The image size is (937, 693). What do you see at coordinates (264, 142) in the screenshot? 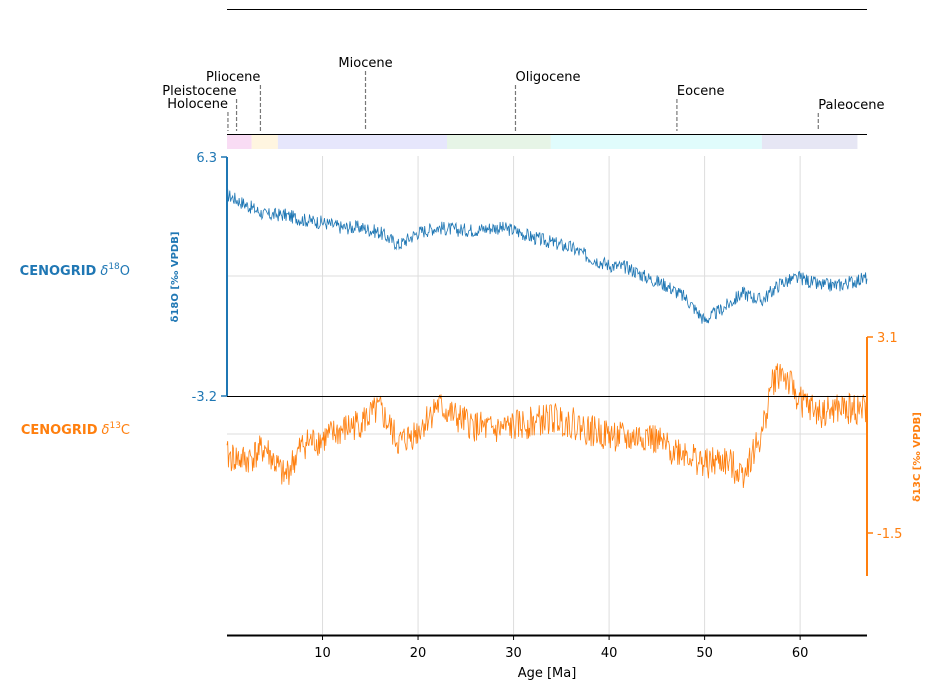
I see `epoch-band-pliocene` at bounding box center [264, 142].